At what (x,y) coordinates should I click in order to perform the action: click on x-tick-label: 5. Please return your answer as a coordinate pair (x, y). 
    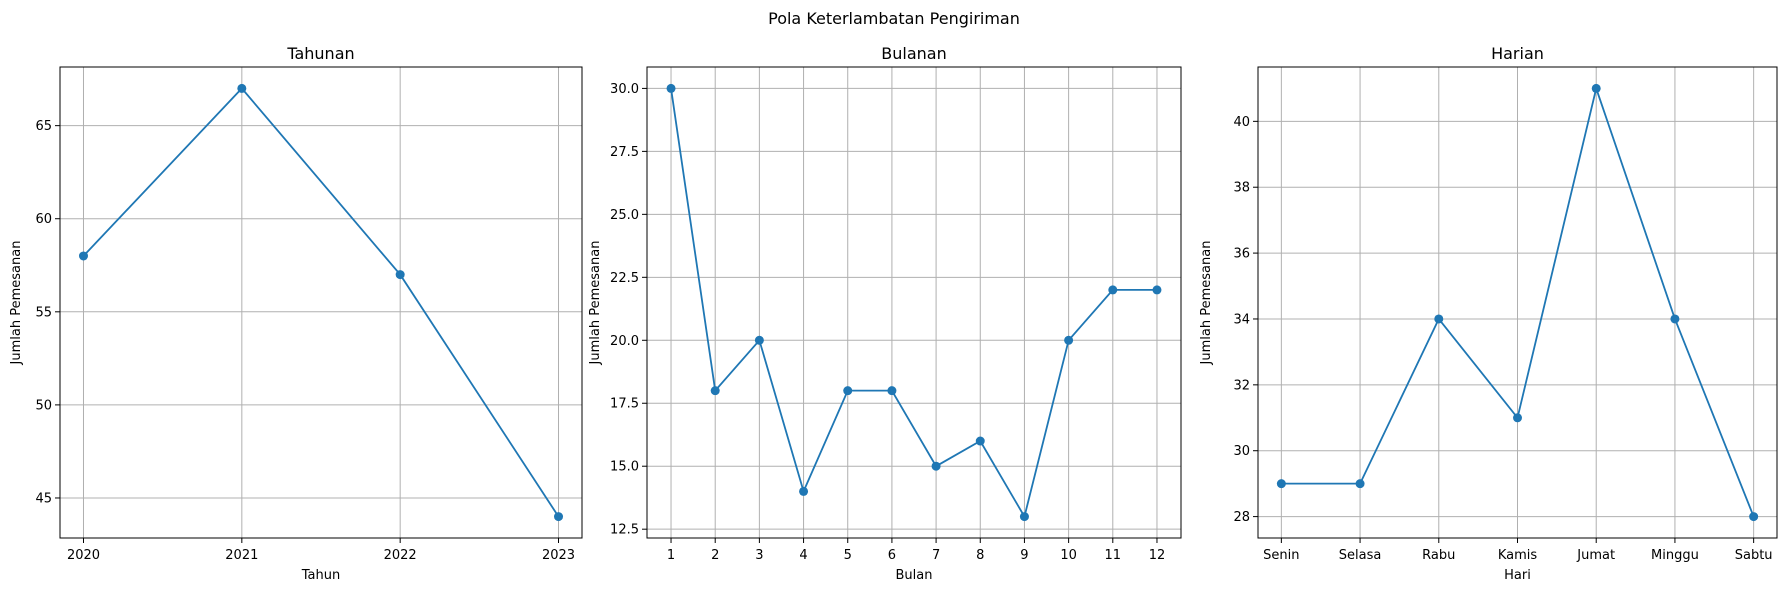
    Looking at the image, I should click on (848, 555).